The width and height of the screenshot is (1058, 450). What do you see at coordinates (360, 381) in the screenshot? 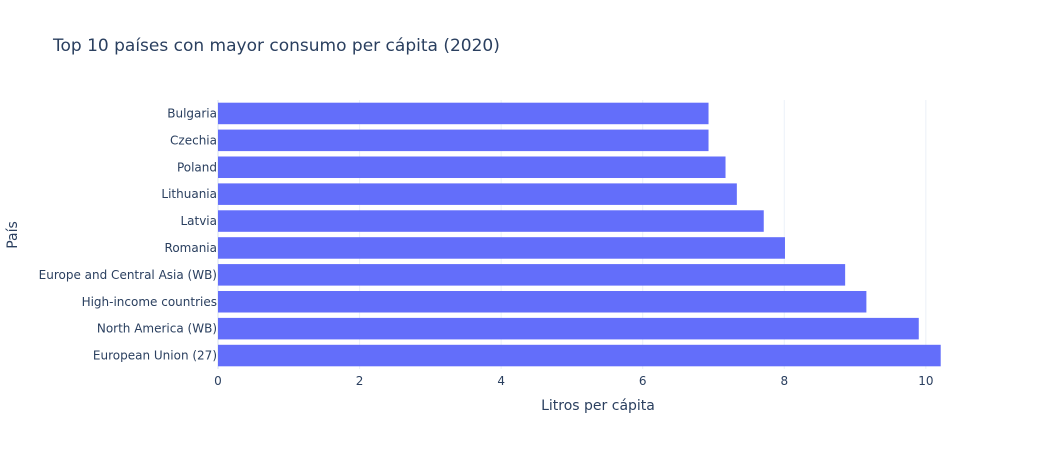
I see `x-tick-label: 2` at bounding box center [360, 381].